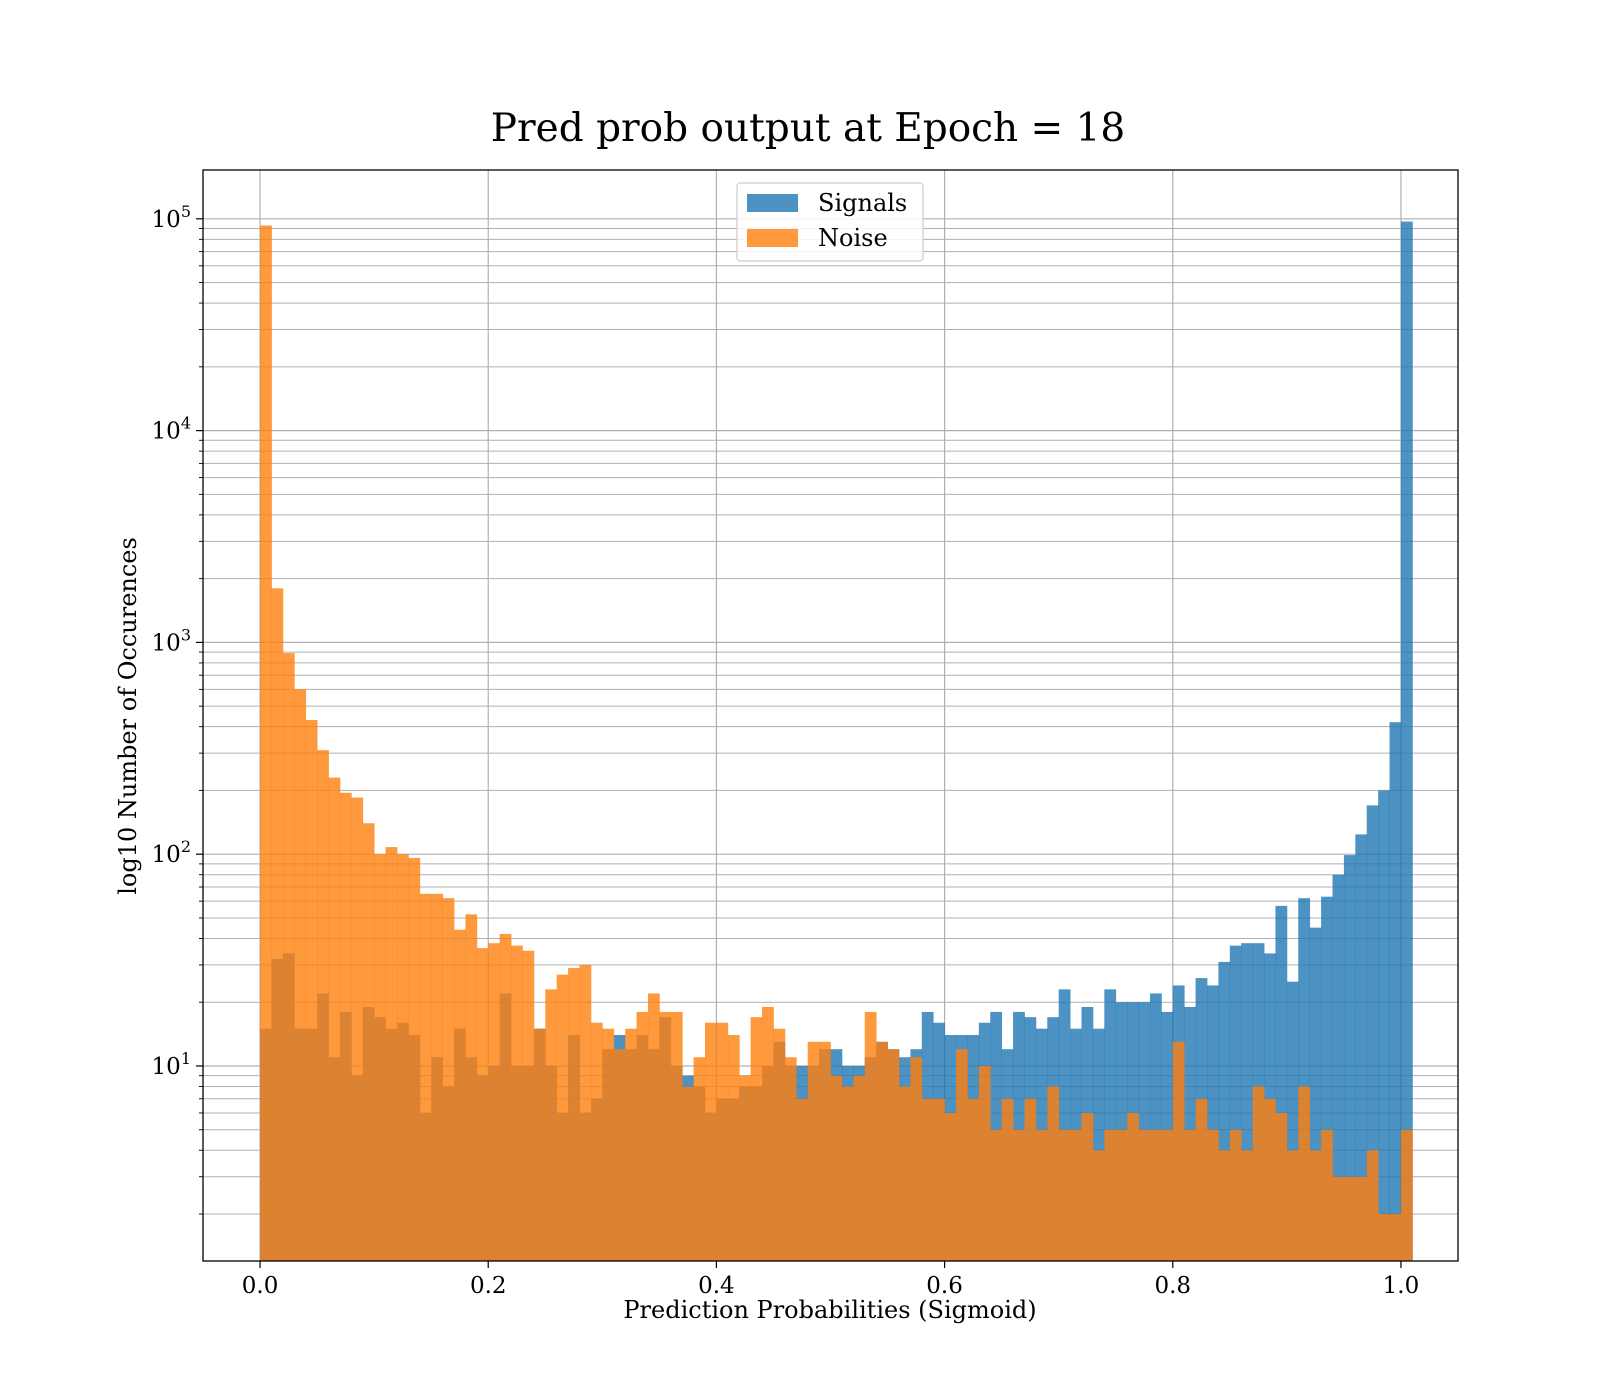 Image resolution: width=1600 pixels, height=1400 pixels. I want to click on legend-swatch-noise, so click(772, 238).